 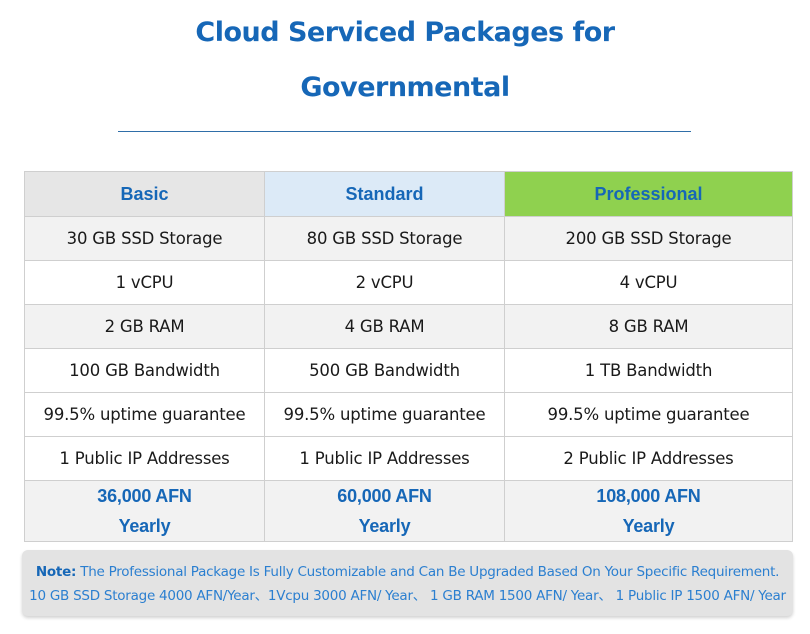 What do you see at coordinates (384, 370) in the screenshot?
I see `cell-standard-bandwidth: 500 GB Bandwidth` at bounding box center [384, 370].